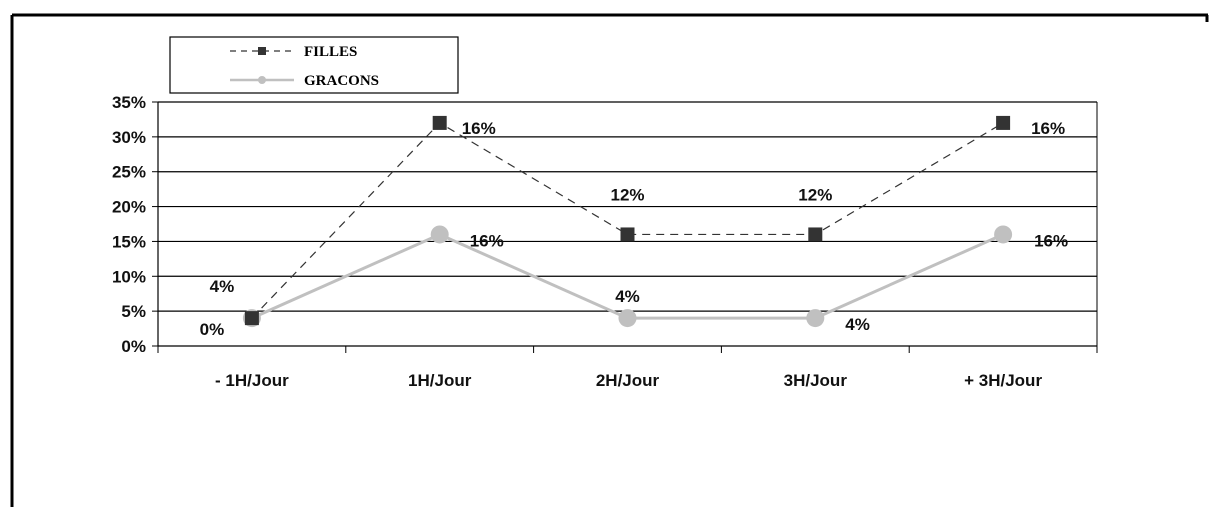 The height and width of the screenshot is (507, 1210). Describe the element at coordinates (133, 311) in the screenshot. I see `y-tick-label: 5%` at that location.